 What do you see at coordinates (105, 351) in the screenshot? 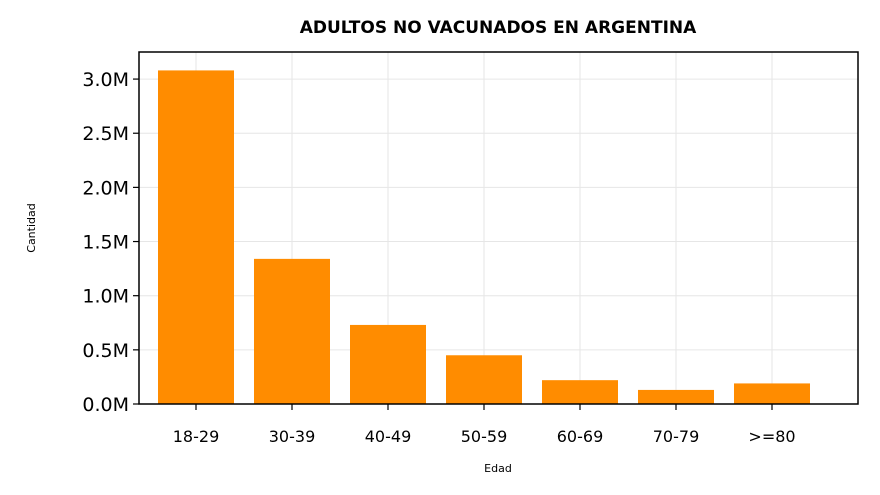
I see `y-tick-label: 0.5M` at bounding box center [105, 351].